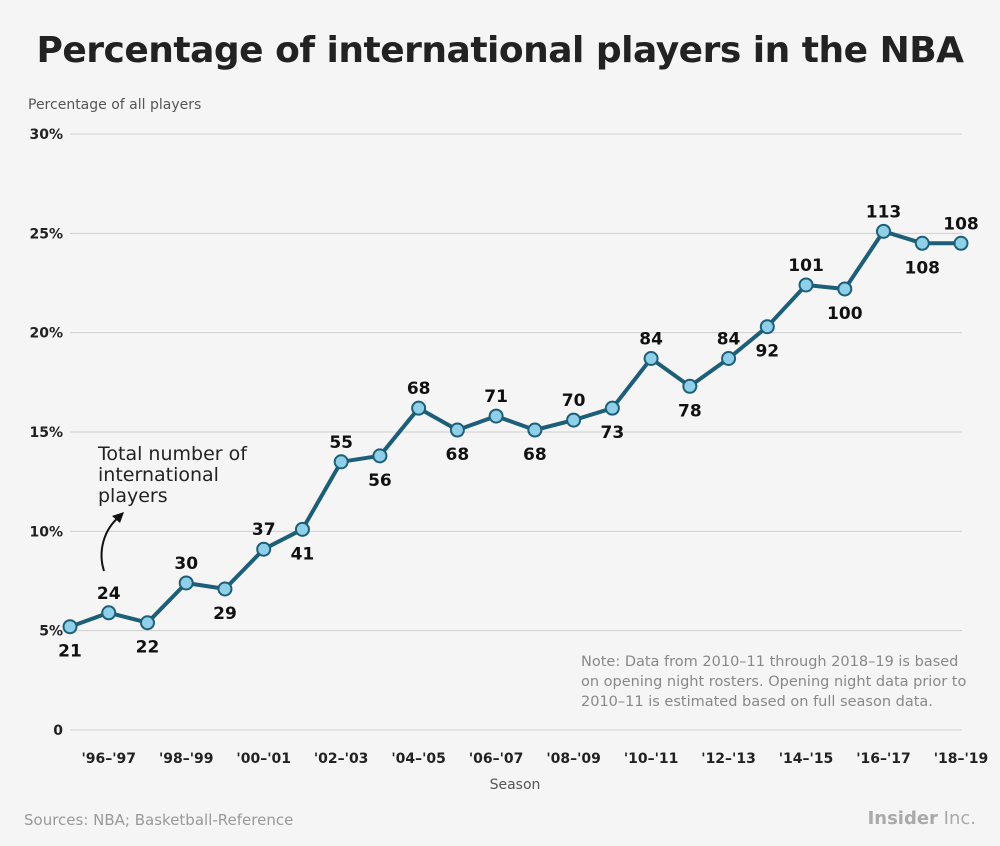 The height and width of the screenshot is (846, 1000). I want to click on data-label: 101, so click(806, 266).